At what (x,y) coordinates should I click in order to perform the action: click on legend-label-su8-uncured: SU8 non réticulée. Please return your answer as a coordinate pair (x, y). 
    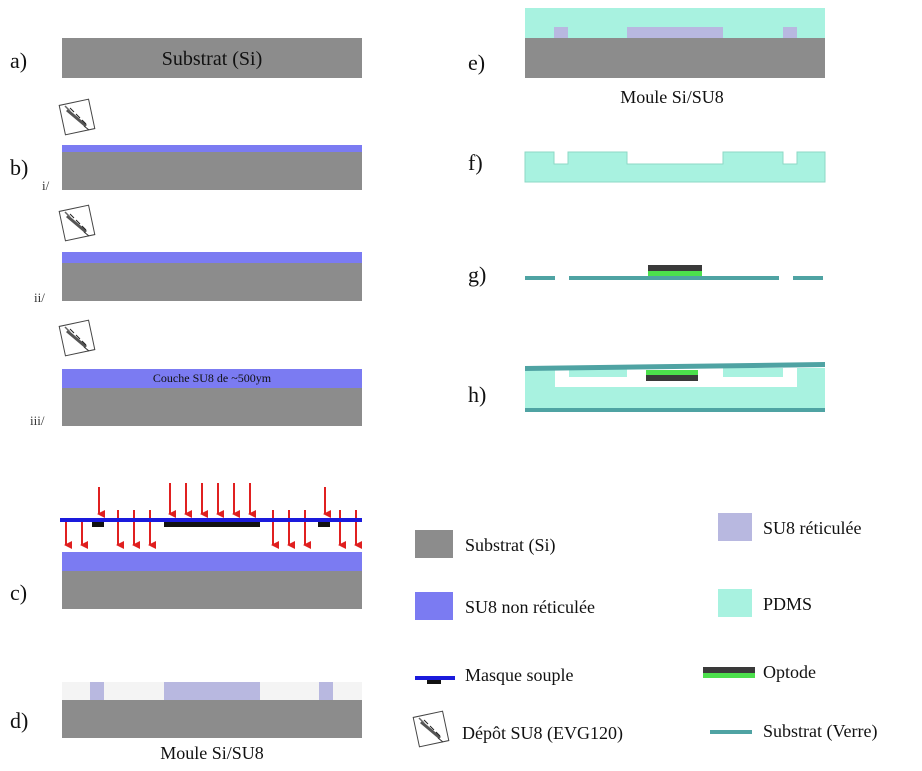
    Looking at the image, I should click on (530, 607).